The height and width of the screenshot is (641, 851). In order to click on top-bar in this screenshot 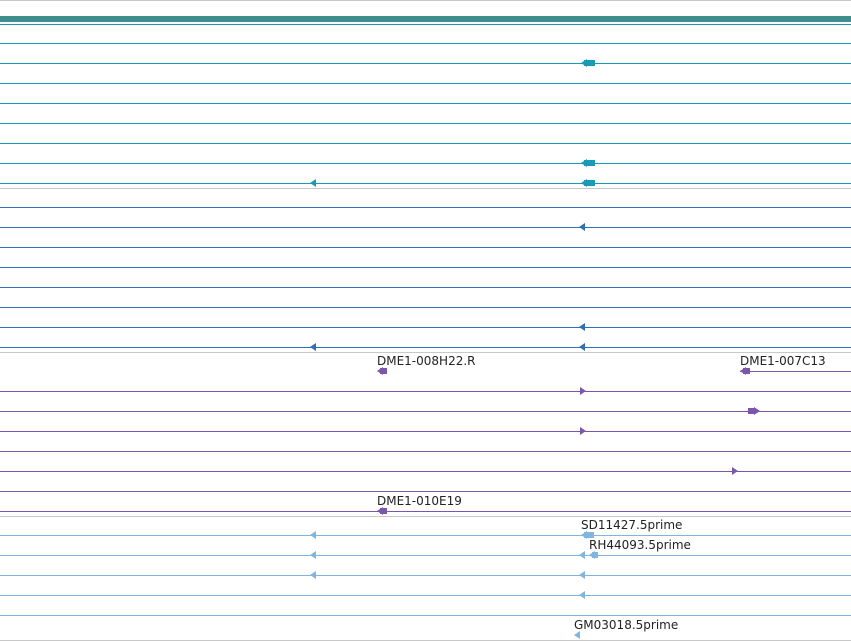, I will do `click(425, 19)`.